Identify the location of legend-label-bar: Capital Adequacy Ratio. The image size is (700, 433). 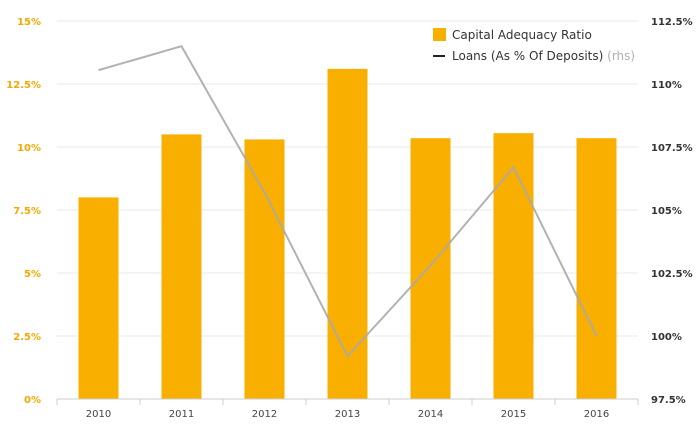
(522, 35).